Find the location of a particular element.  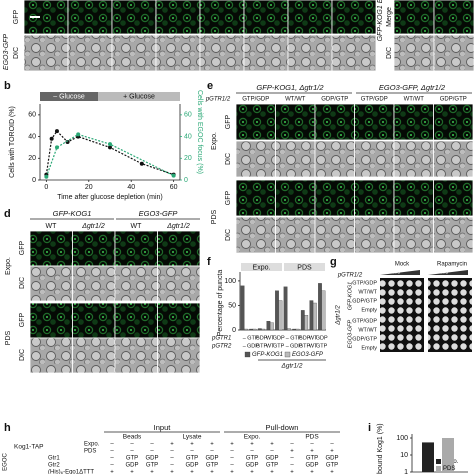

annotation: – Glucose is located at coordinates (69, 96).